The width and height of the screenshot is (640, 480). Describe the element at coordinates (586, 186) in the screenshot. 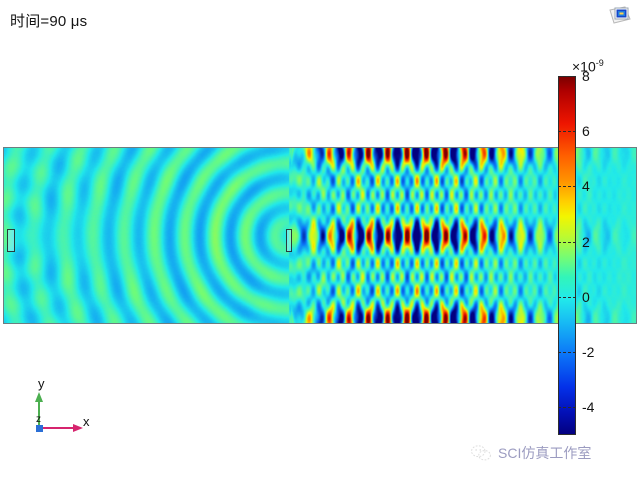

I see `colorbar-tick-label: 4` at that location.